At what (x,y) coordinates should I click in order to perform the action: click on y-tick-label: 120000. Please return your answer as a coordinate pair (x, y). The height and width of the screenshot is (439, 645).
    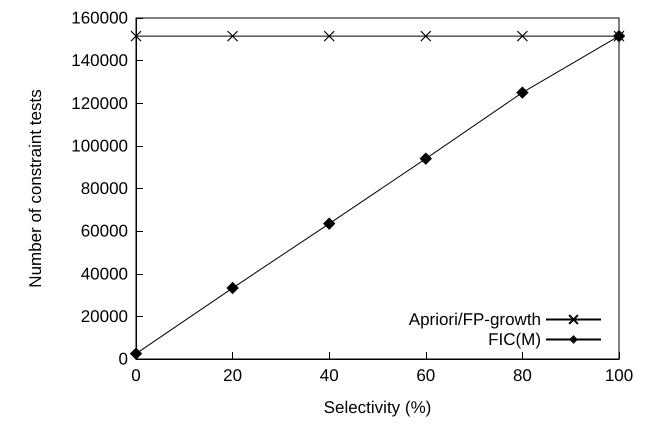
    Looking at the image, I should click on (99, 103).